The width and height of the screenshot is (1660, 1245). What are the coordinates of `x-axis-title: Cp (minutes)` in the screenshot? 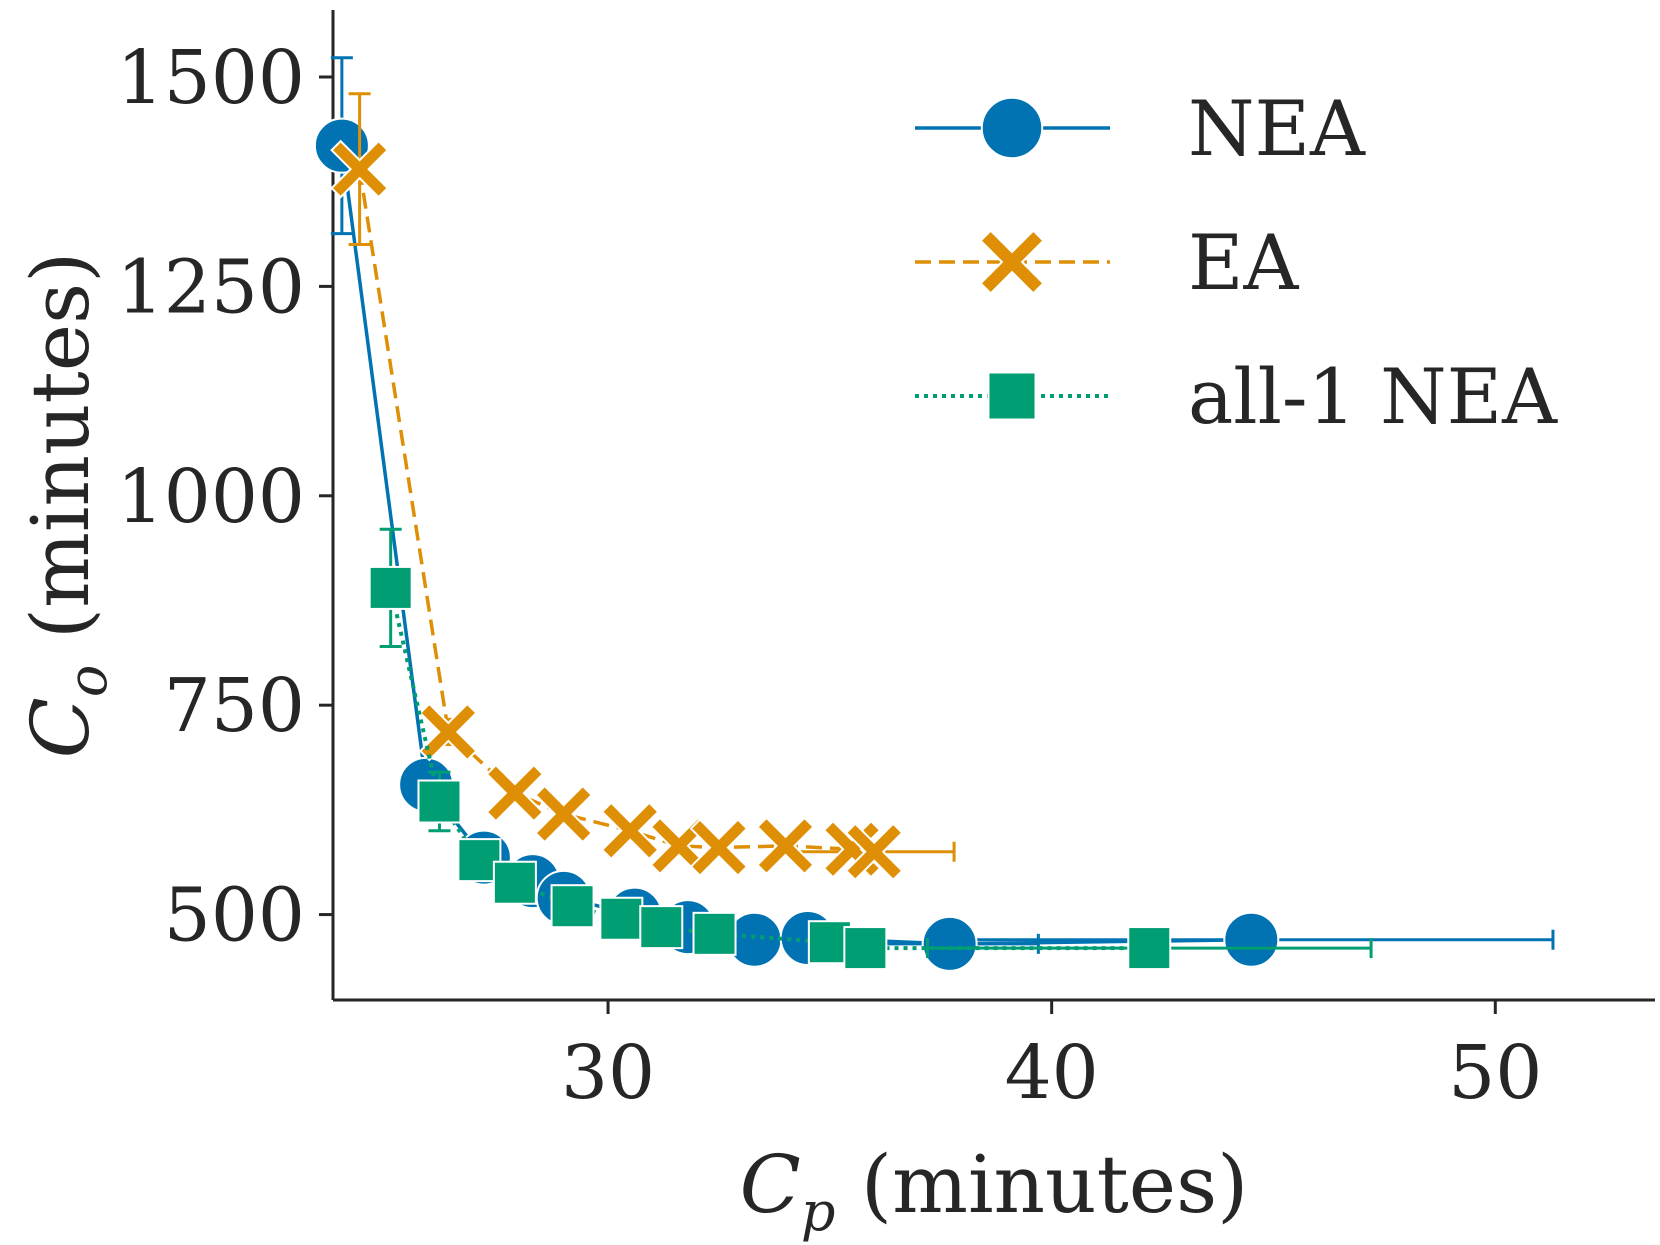 It's located at (994, 1190).